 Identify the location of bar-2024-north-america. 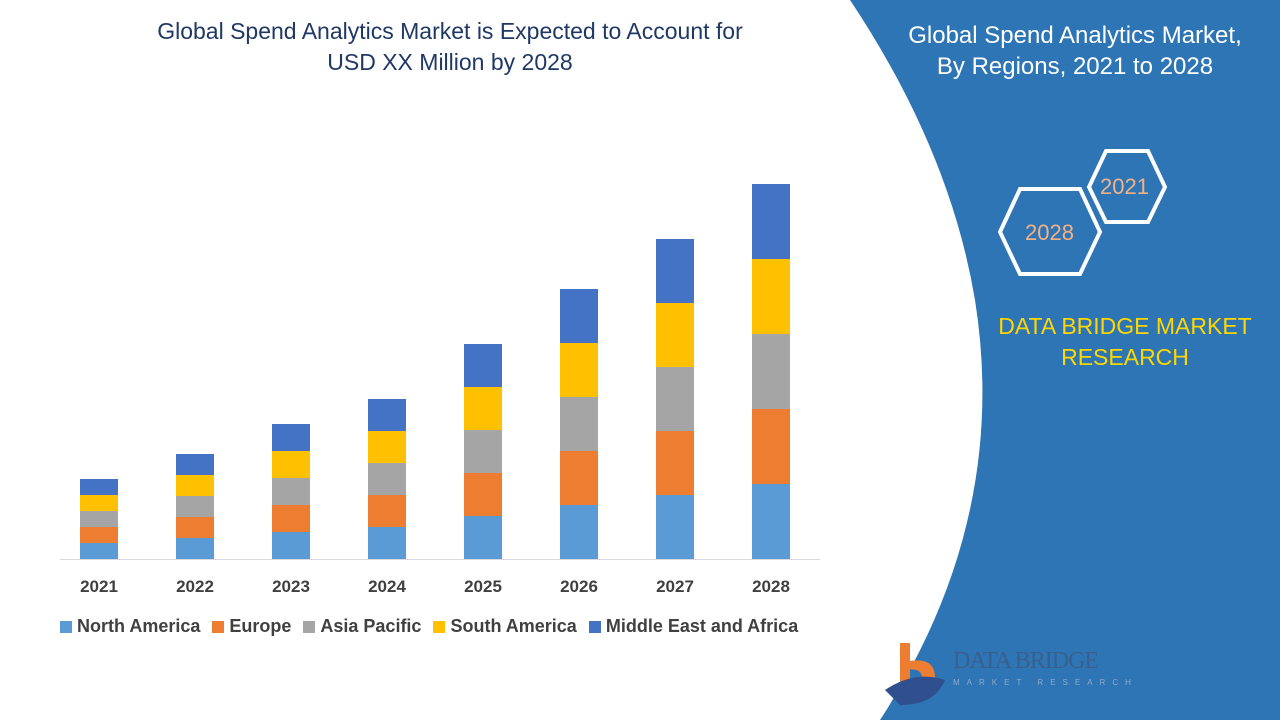
(387, 543).